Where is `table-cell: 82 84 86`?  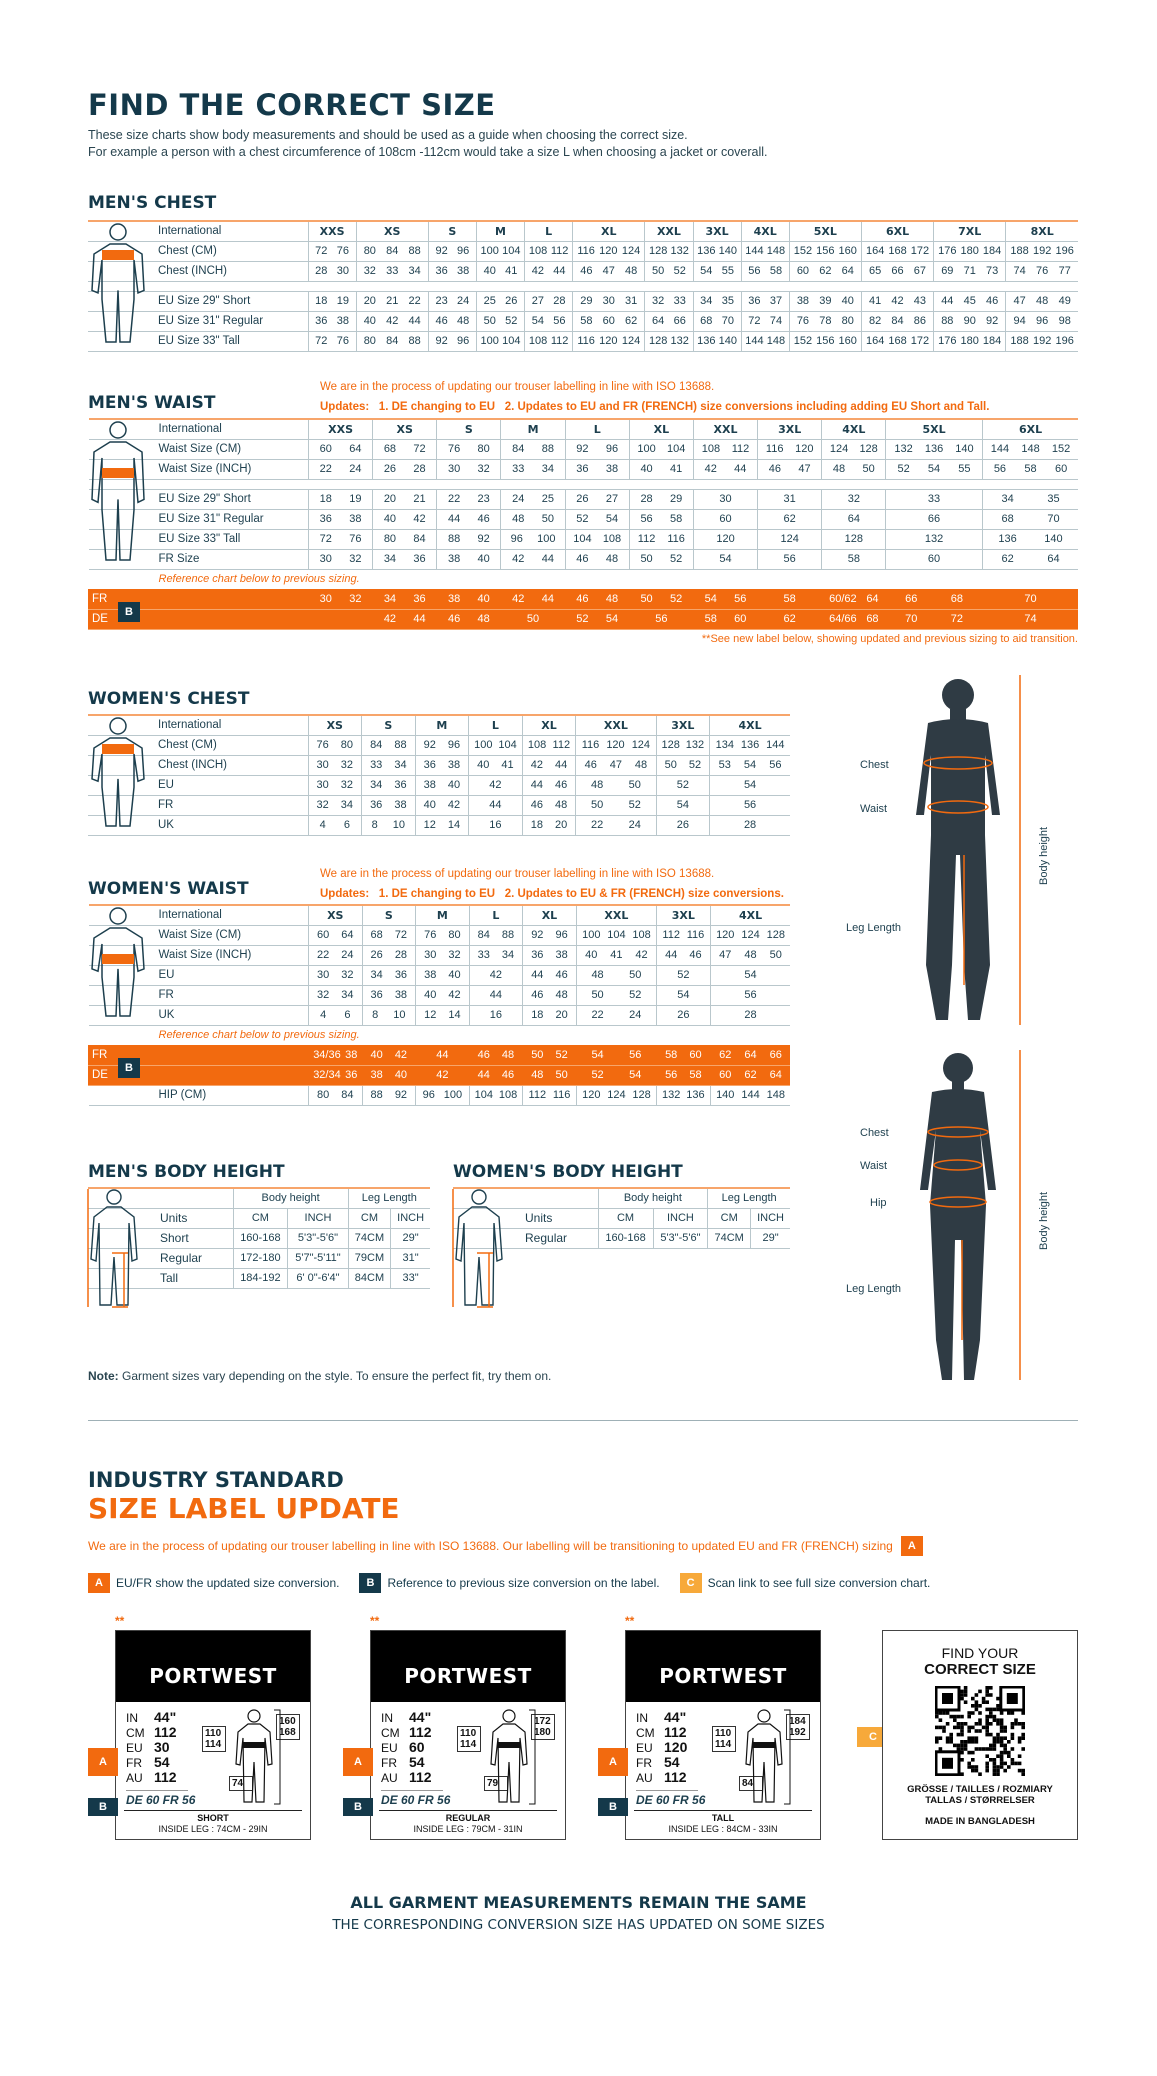
table-cell: 82 84 86 is located at coordinates (897, 321).